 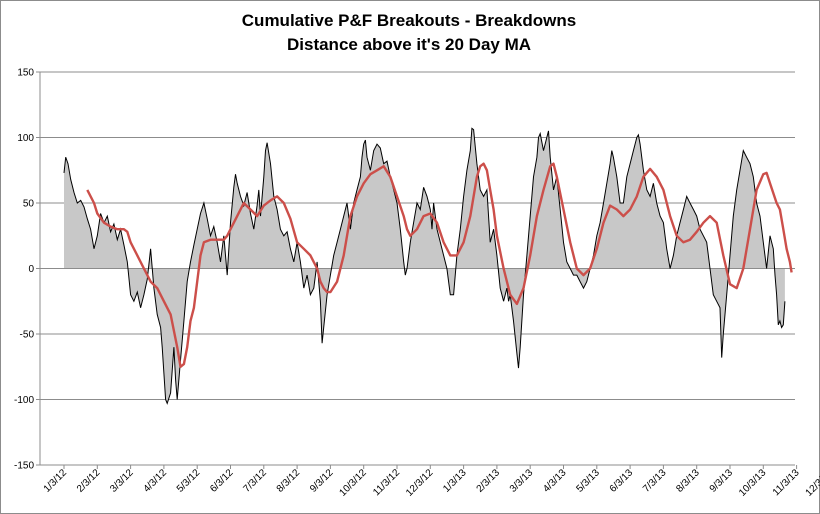 I want to click on x-tick-label: 8/3/12, so click(x=289, y=481).